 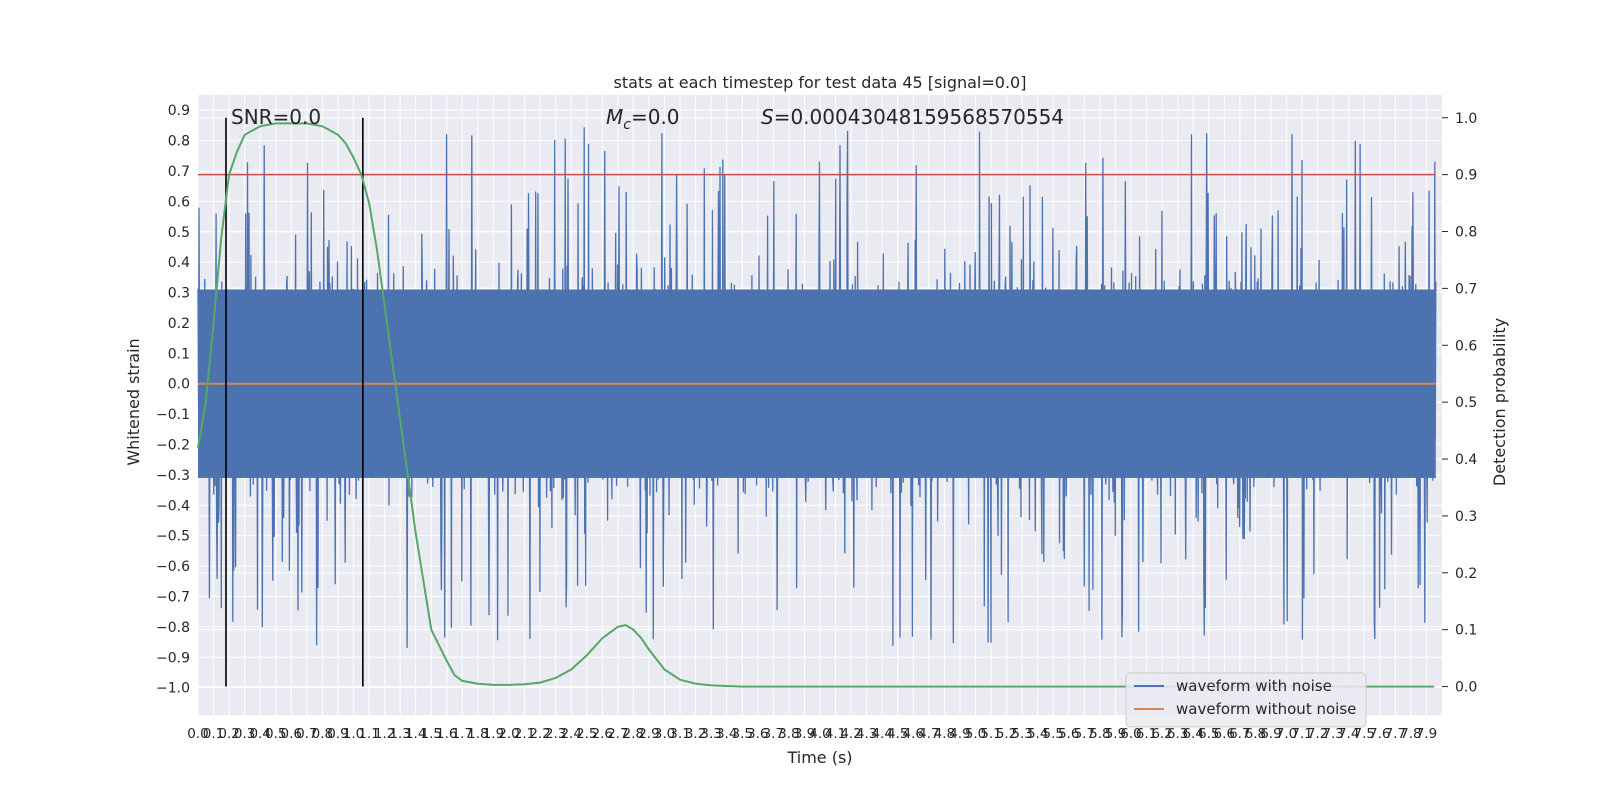 I want to click on x-tick-label: 6.0, so click(x=1130, y=734).